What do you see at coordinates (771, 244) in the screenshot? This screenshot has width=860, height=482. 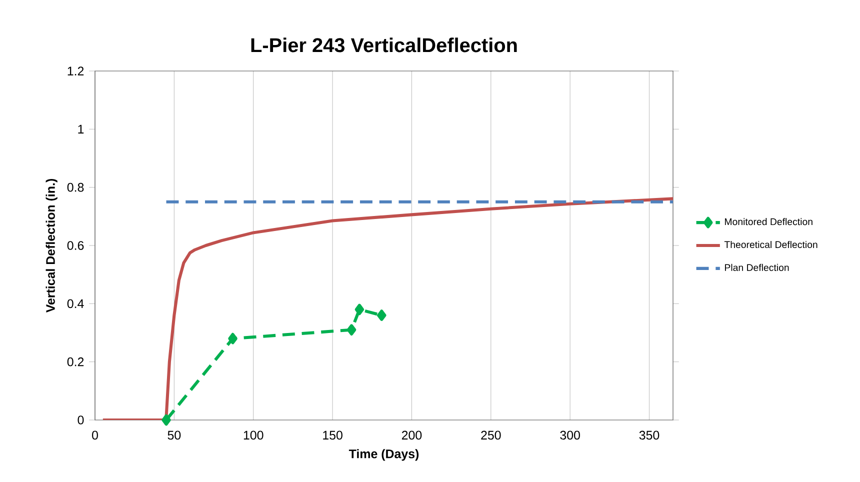 I see `legend-label: Theoretical Deflection` at bounding box center [771, 244].